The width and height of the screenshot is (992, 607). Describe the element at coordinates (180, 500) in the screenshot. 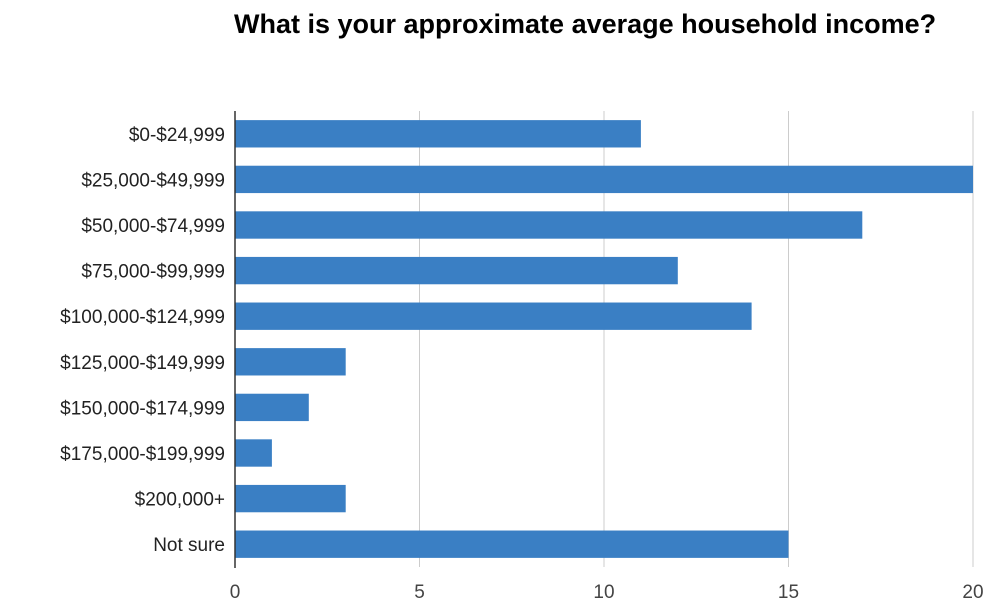

I see `category-label: $200,000+` at that location.